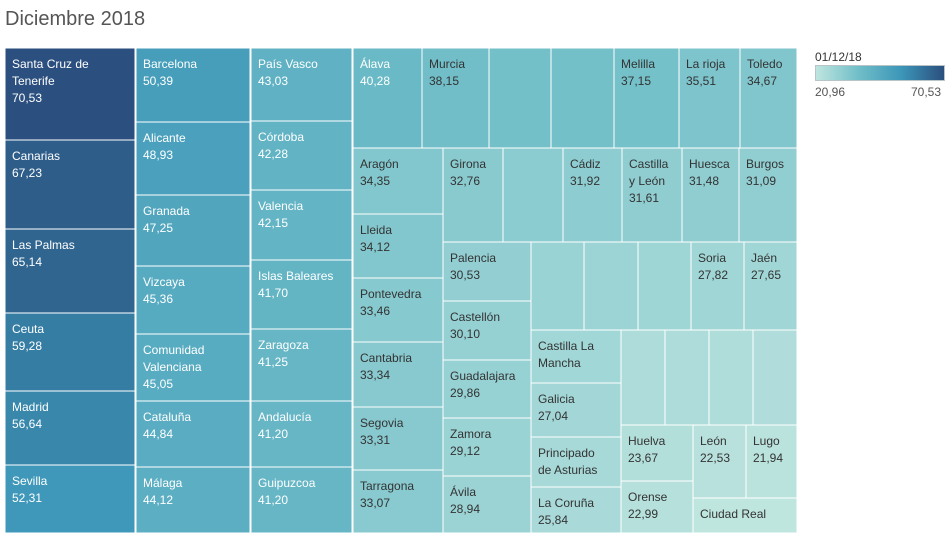 The height and width of the screenshot is (538, 951). I want to click on treemap-cell-ciudad-real: Ciudad Real, so click(745, 515).